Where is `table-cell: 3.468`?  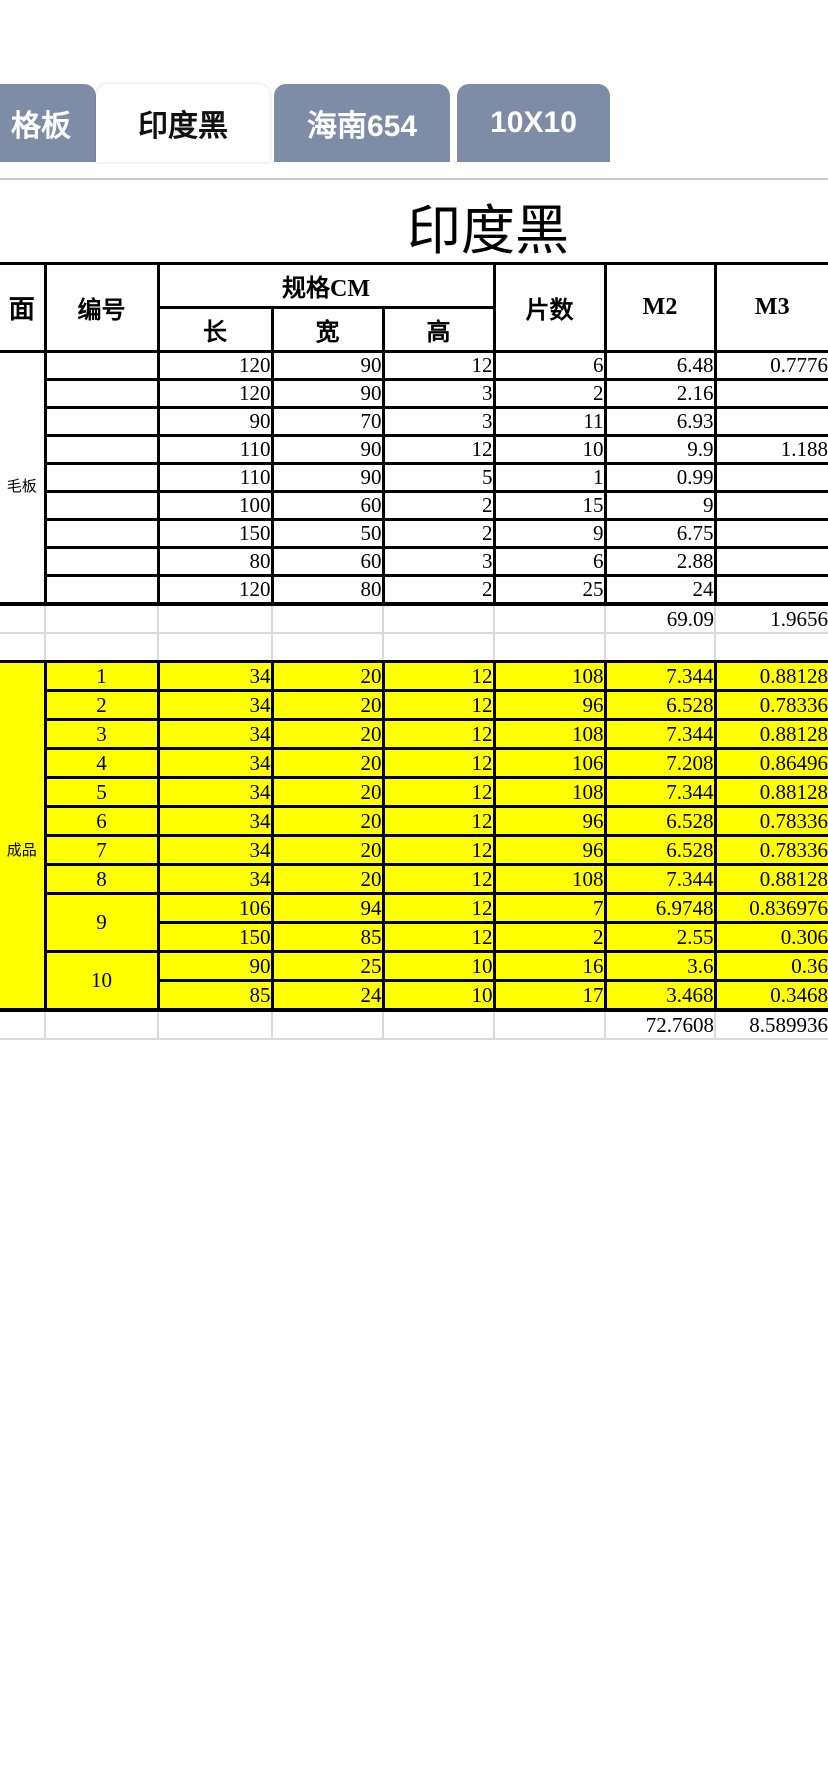
table-cell: 3.468 is located at coordinates (660, 995).